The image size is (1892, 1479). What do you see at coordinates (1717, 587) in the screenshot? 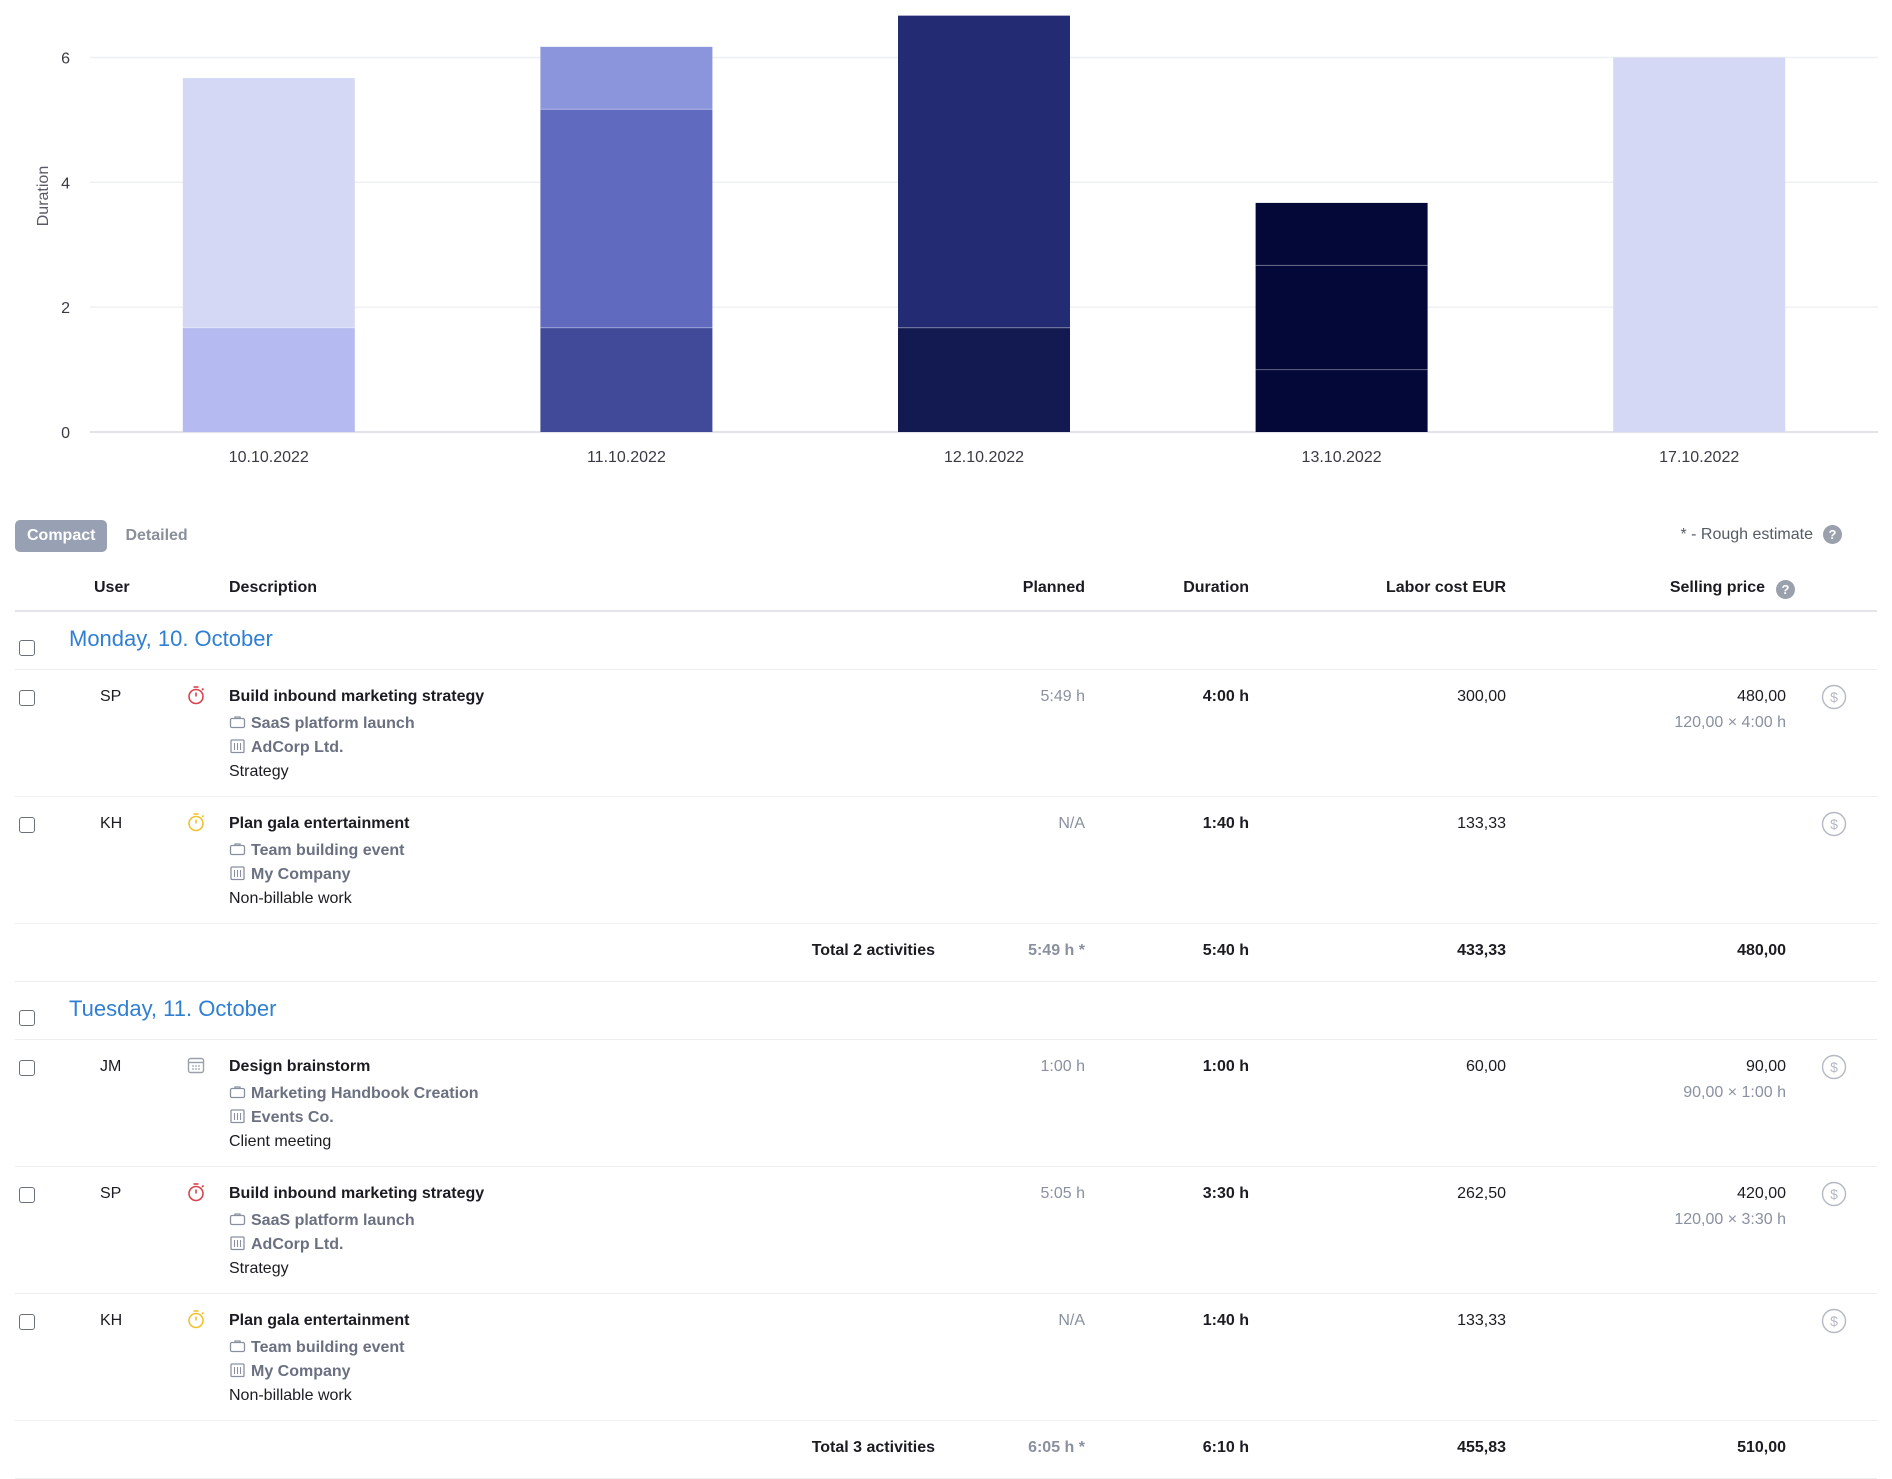
I see `header-selling-price: Selling price` at bounding box center [1717, 587].